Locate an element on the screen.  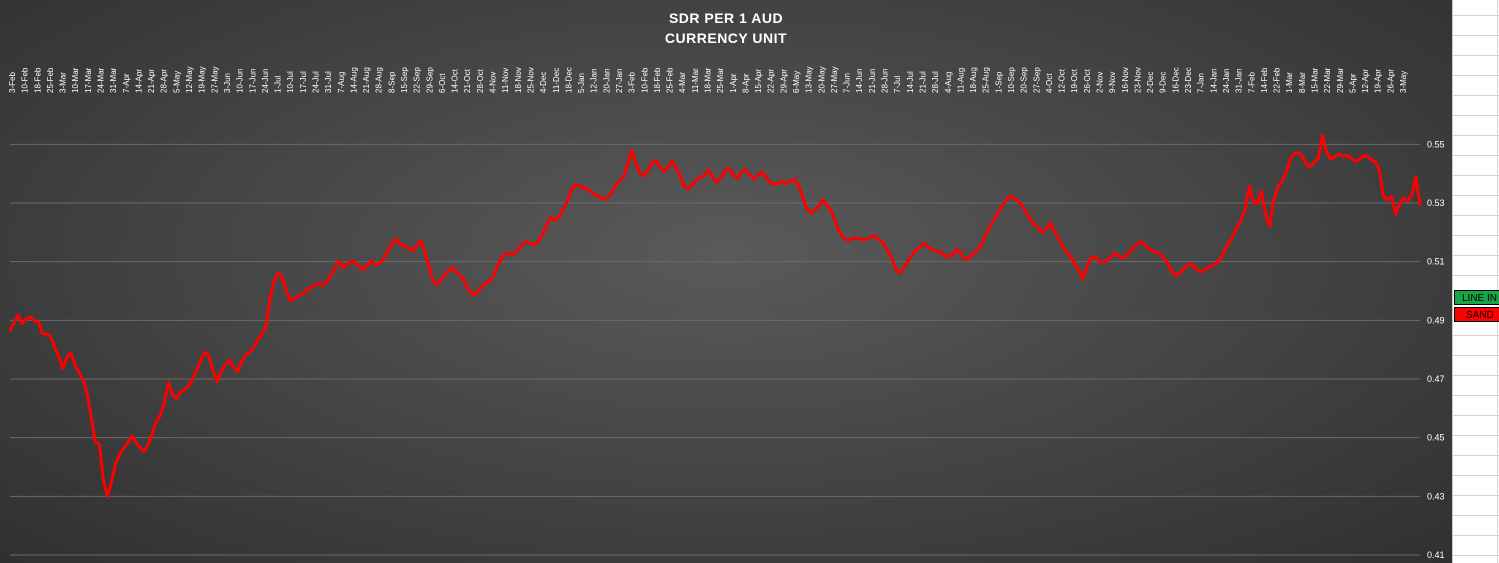
x-tick-label: 12-Oct is located at coordinates (1062, 80).